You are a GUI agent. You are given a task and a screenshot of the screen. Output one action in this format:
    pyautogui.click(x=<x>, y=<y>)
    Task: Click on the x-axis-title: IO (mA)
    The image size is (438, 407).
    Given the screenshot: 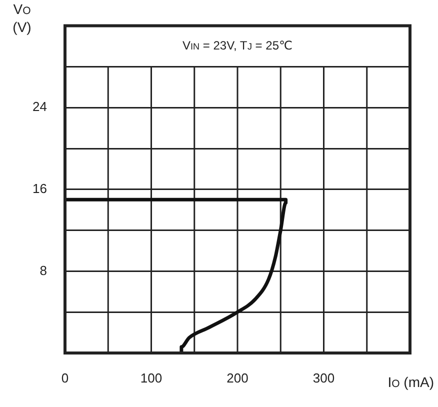 What is the action you would take?
    pyautogui.click(x=411, y=382)
    